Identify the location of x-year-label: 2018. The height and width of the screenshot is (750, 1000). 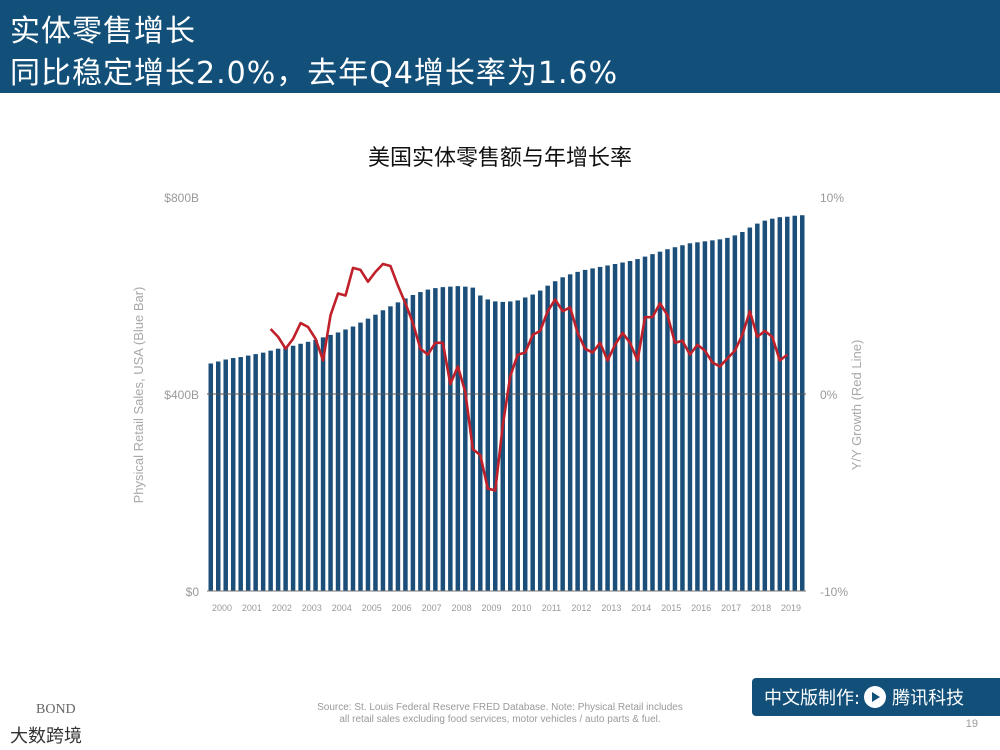
(761, 608).